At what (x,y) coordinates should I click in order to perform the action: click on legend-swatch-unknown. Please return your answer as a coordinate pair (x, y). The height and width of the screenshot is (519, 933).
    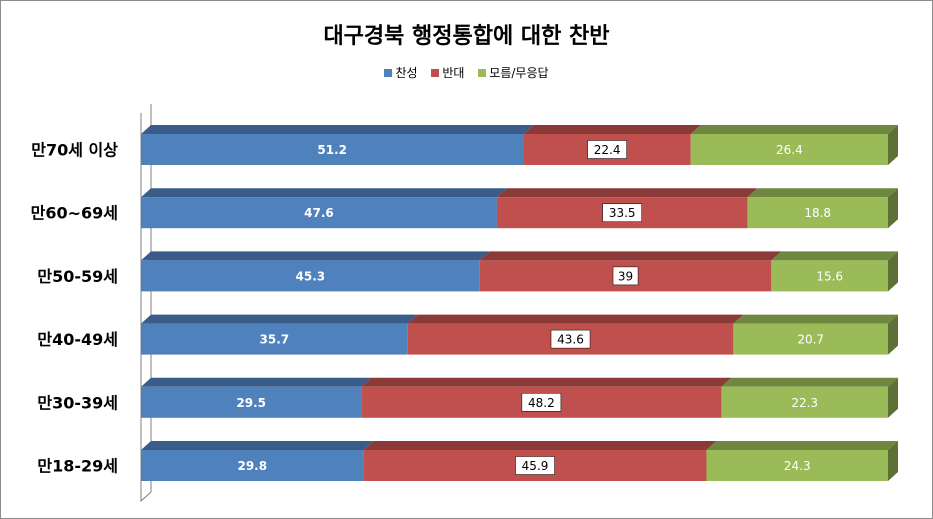
    Looking at the image, I should click on (482, 73).